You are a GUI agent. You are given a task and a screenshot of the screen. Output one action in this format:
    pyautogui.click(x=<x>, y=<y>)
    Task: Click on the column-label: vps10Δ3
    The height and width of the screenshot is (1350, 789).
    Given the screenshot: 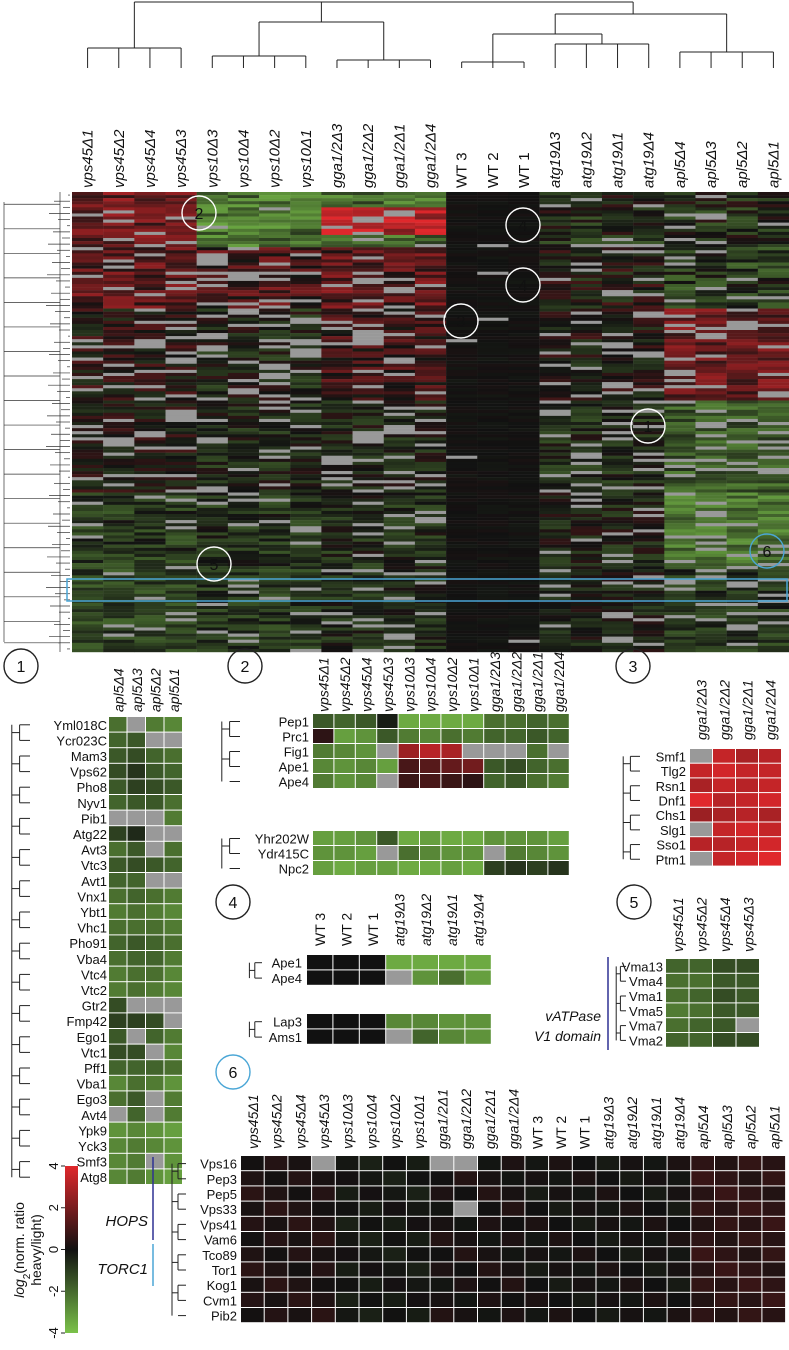 What is the action you would take?
    pyautogui.click(x=348, y=1121)
    